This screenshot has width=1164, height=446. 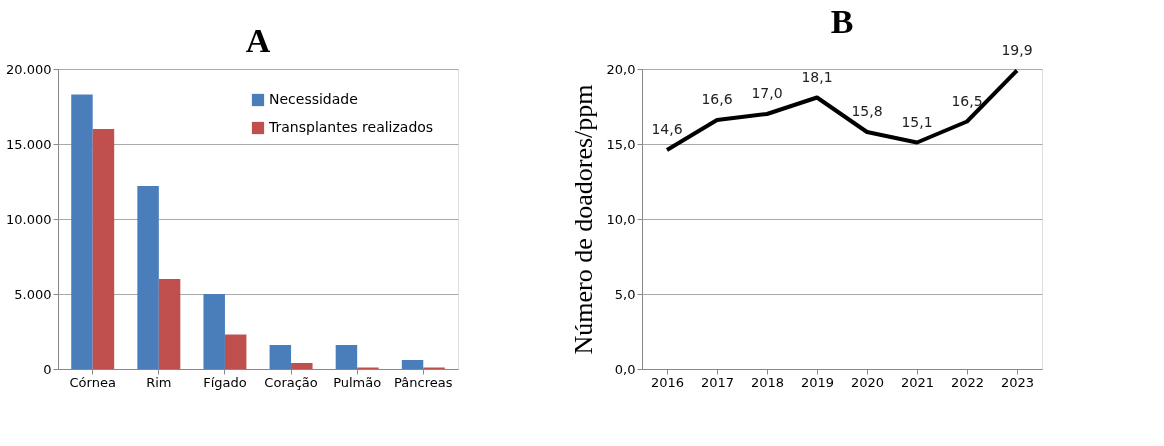 What do you see at coordinates (625, 369) in the screenshot?
I see `y-tick-label: 0,0` at bounding box center [625, 369].